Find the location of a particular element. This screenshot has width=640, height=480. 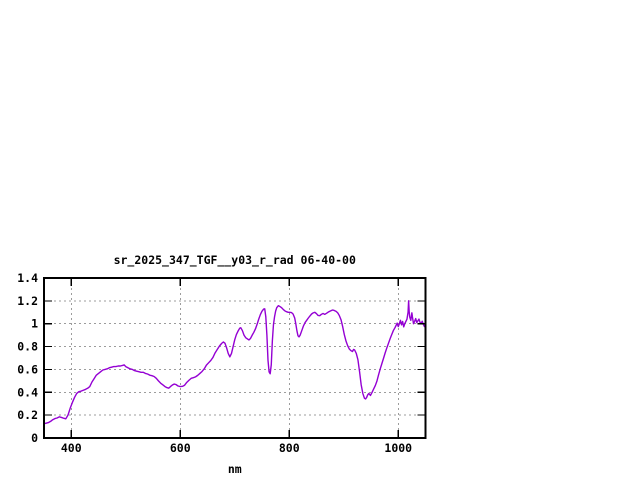

x-tick-label: 1000 is located at coordinates (398, 448).